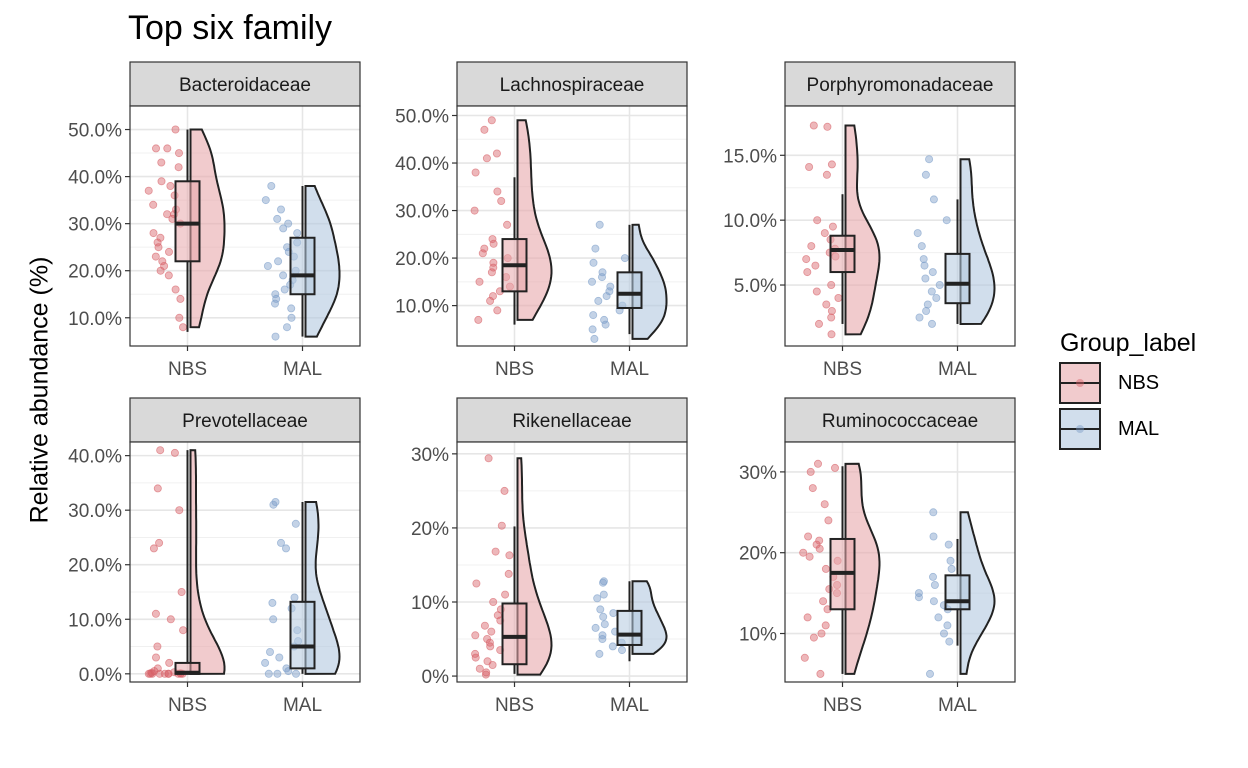 The image size is (1248, 768). Describe the element at coordinates (1127, 383) in the screenshot. I see `legend-item-nbs: NBS` at that location.